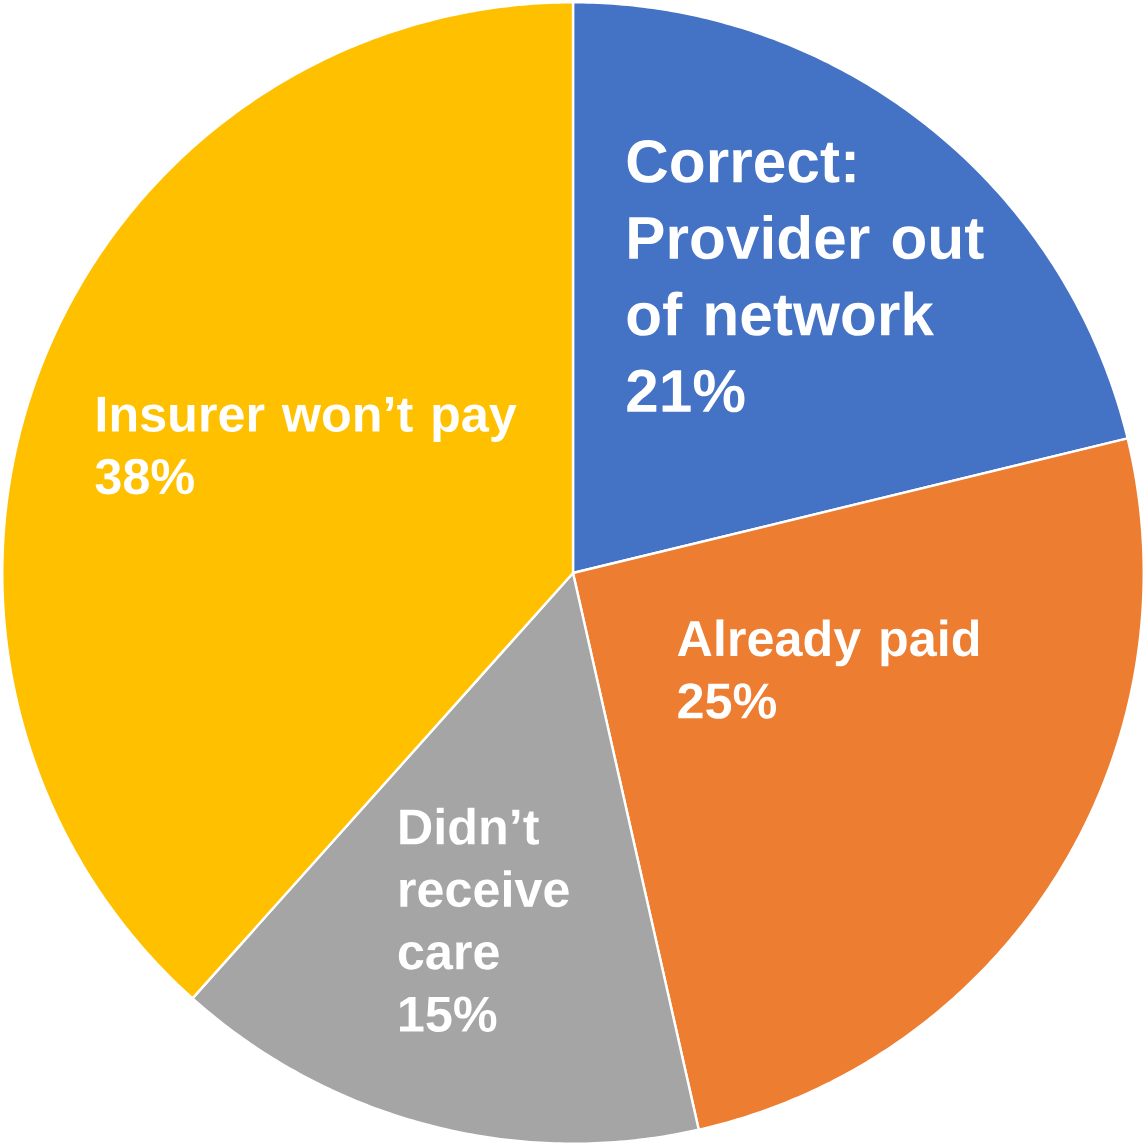  I want to click on slice-label: Already paid, so click(828, 643).